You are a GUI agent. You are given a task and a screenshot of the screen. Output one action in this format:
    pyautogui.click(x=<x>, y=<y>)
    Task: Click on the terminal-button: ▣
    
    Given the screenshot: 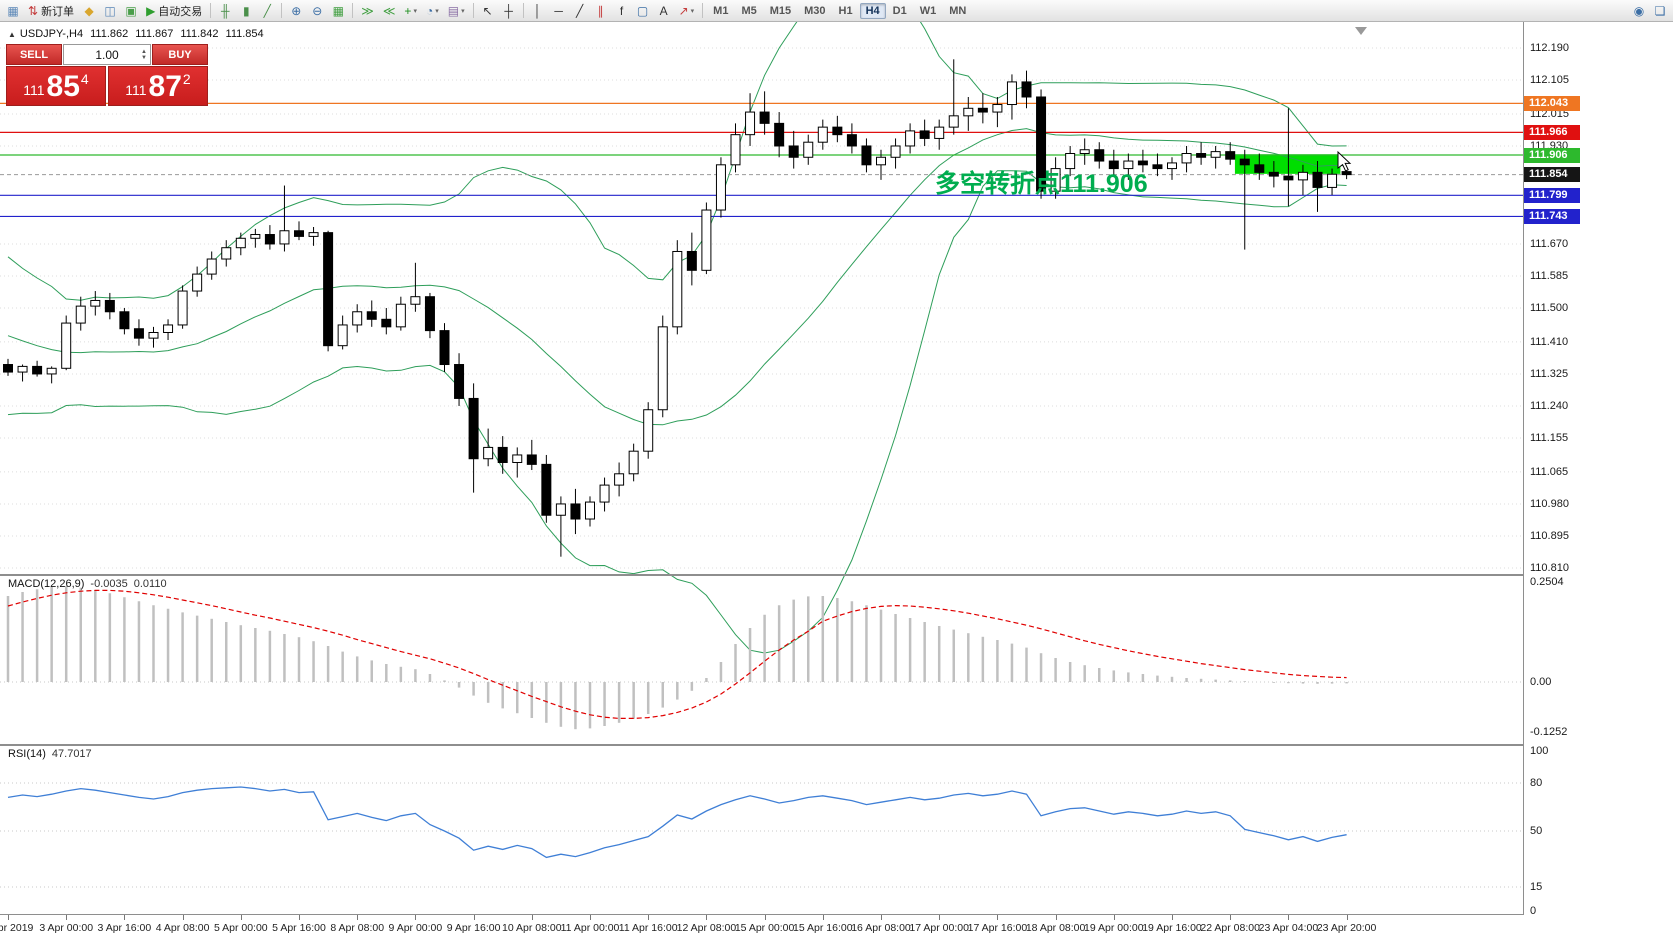 What is the action you would take?
    pyautogui.click(x=131, y=11)
    